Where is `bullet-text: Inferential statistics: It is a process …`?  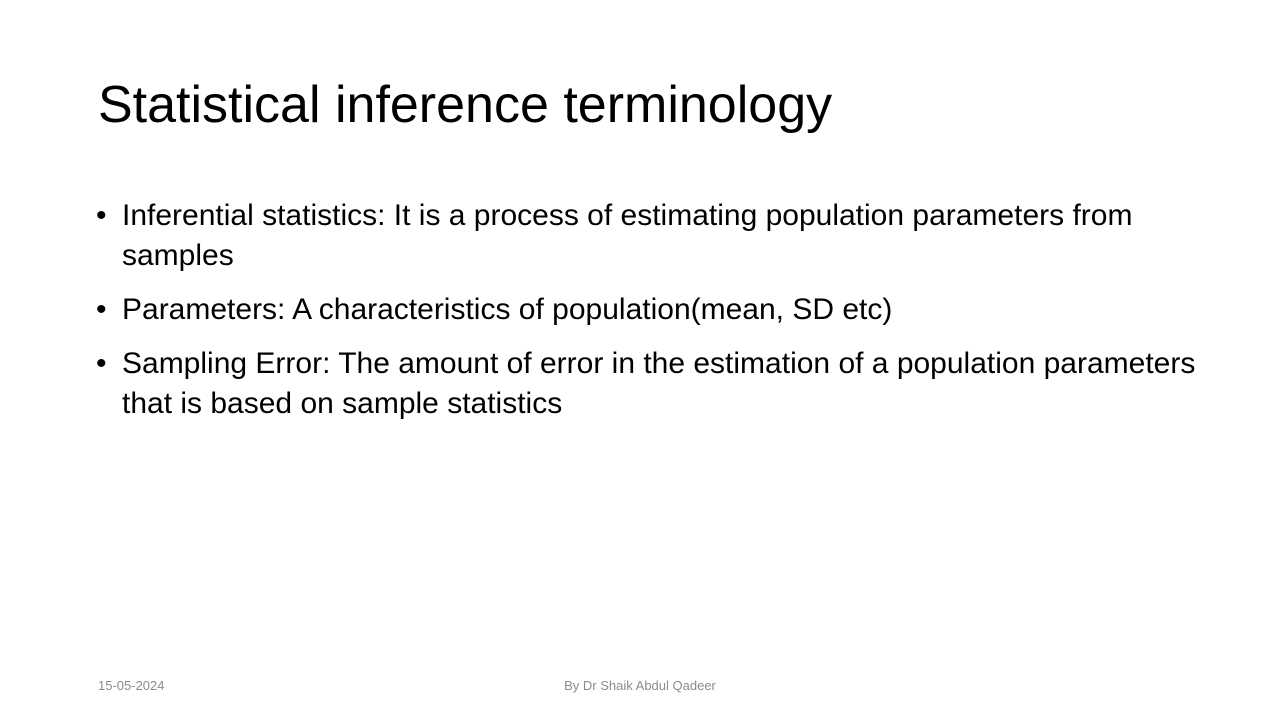 bullet-text: Inferential statistics: It is a process … is located at coordinates (627, 235).